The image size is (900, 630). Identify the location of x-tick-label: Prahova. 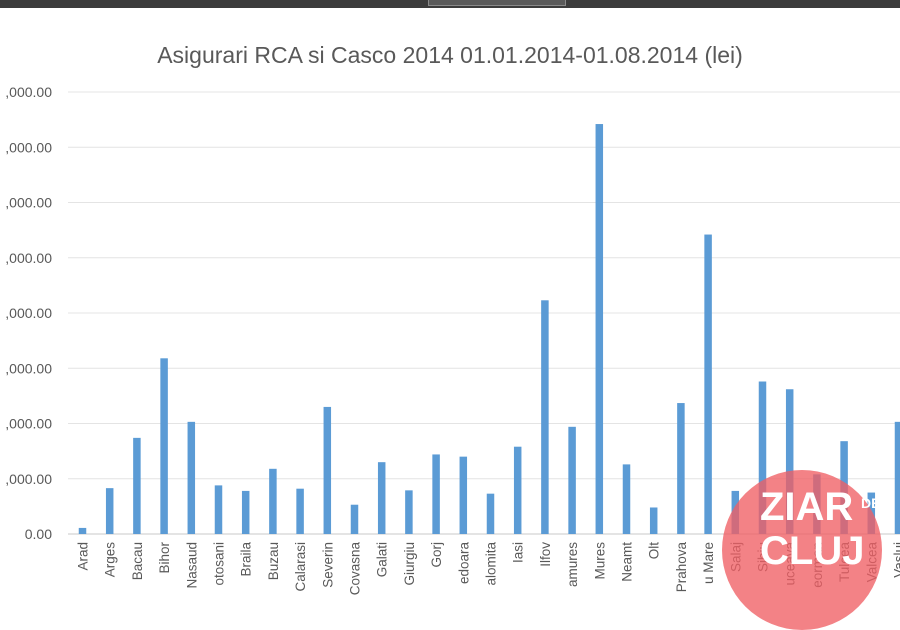
(681, 567).